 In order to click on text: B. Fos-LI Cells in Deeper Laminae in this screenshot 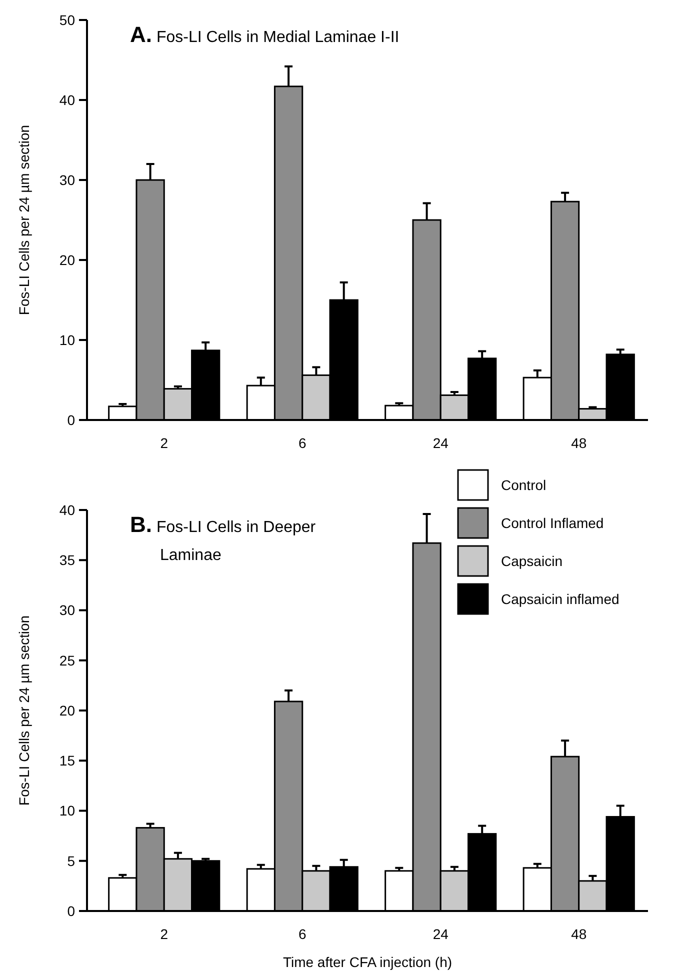, I will do `click(223, 538)`.